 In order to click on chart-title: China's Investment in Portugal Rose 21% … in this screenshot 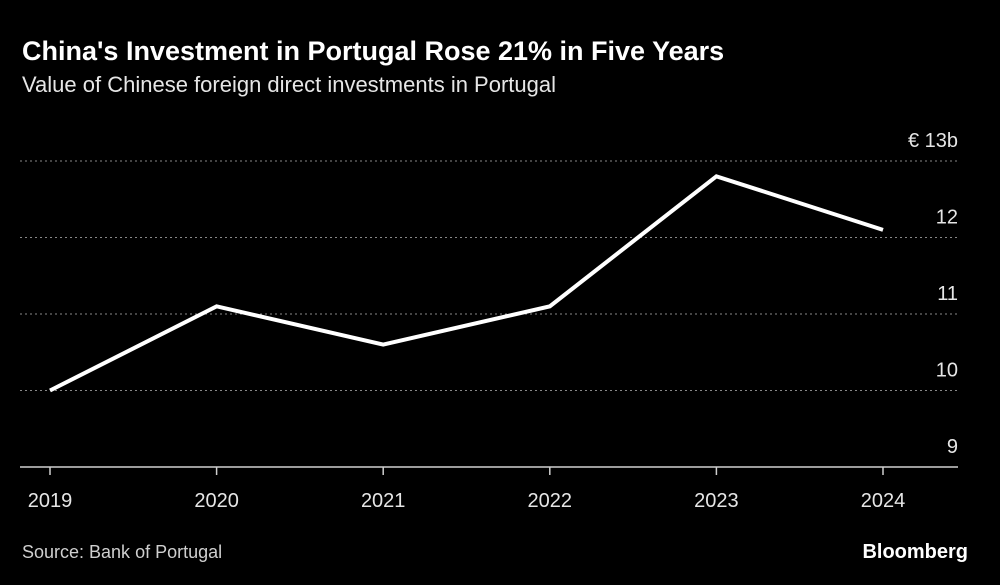, I will do `click(373, 51)`.